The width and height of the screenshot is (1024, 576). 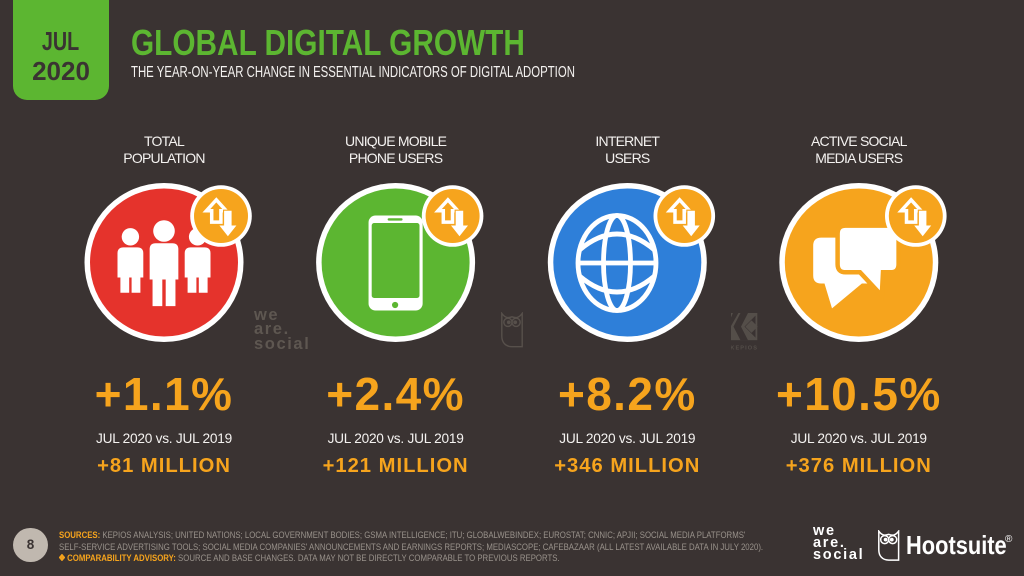 What do you see at coordinates (744, 348) in the screenshot?
I see `svg-text: KEPIOS` at bounding box center [744, 348].